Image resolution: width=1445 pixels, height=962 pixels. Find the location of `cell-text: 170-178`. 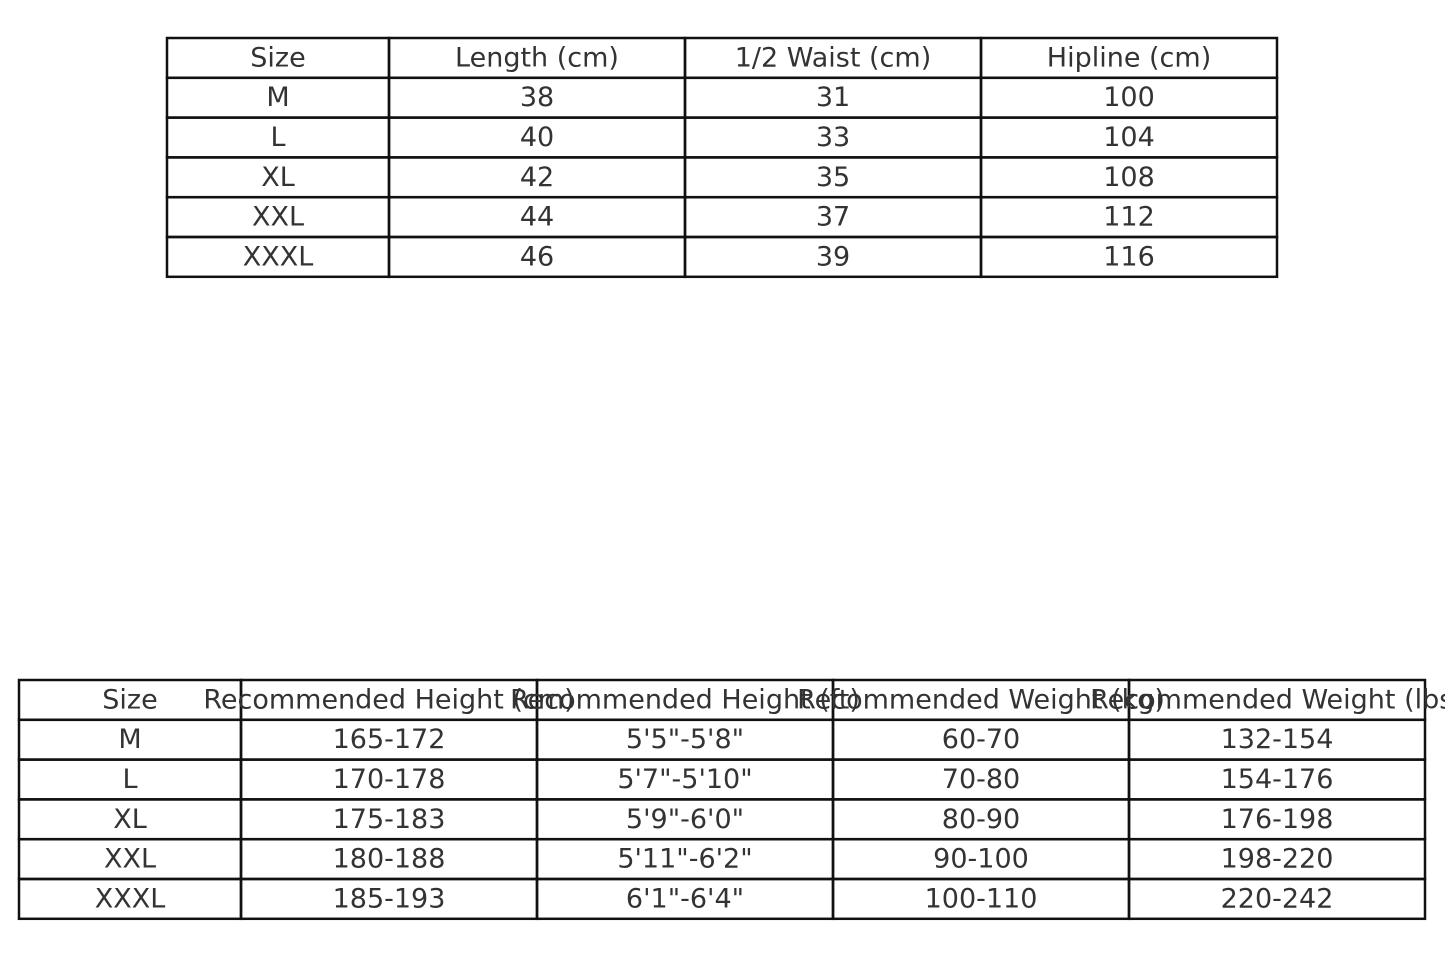

cell-text: 170-178 is located at coordinates (389, 779).